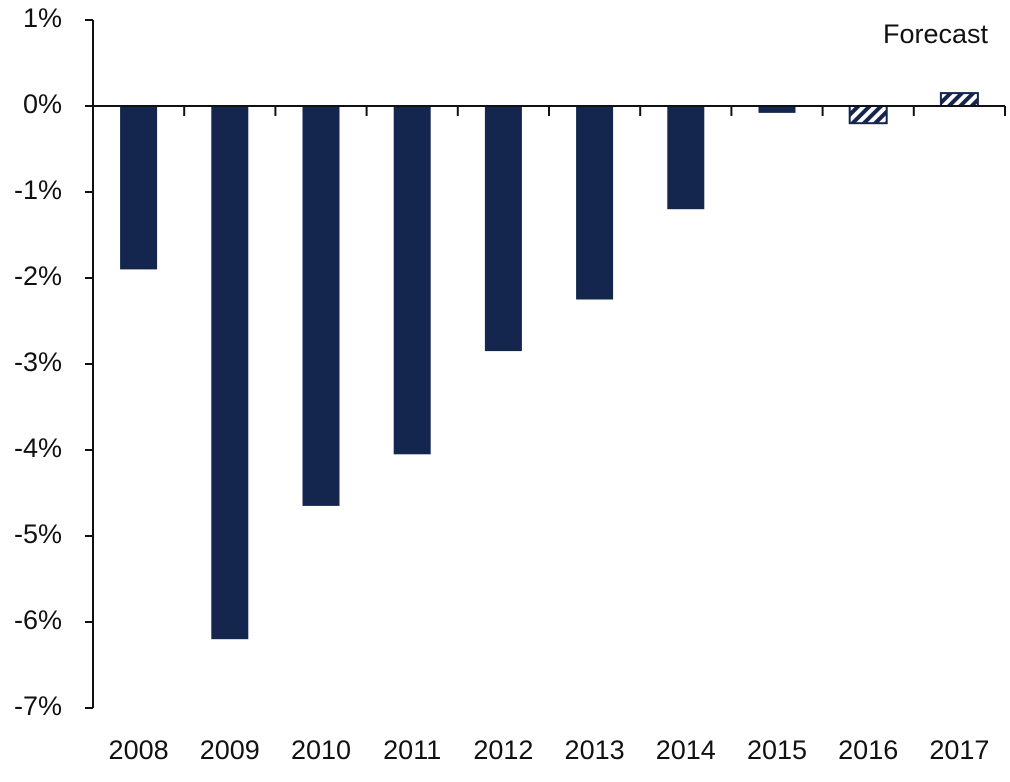 This screenshot has height=782, width=1010. Describe the element at coordinates (38, 706) in the screenshot. I see `y-tick-label: -7%` at that location.